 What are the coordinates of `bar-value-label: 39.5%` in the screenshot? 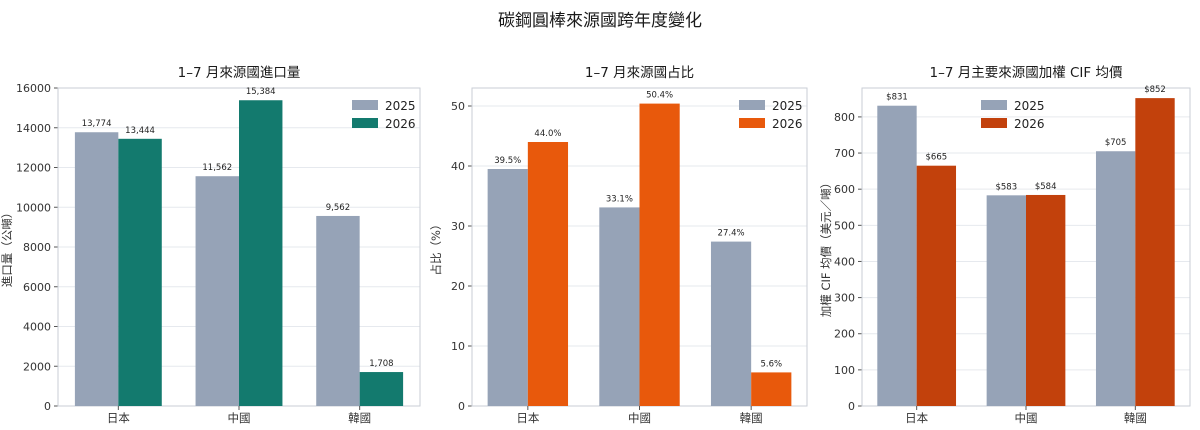 It's located at (507, 161).